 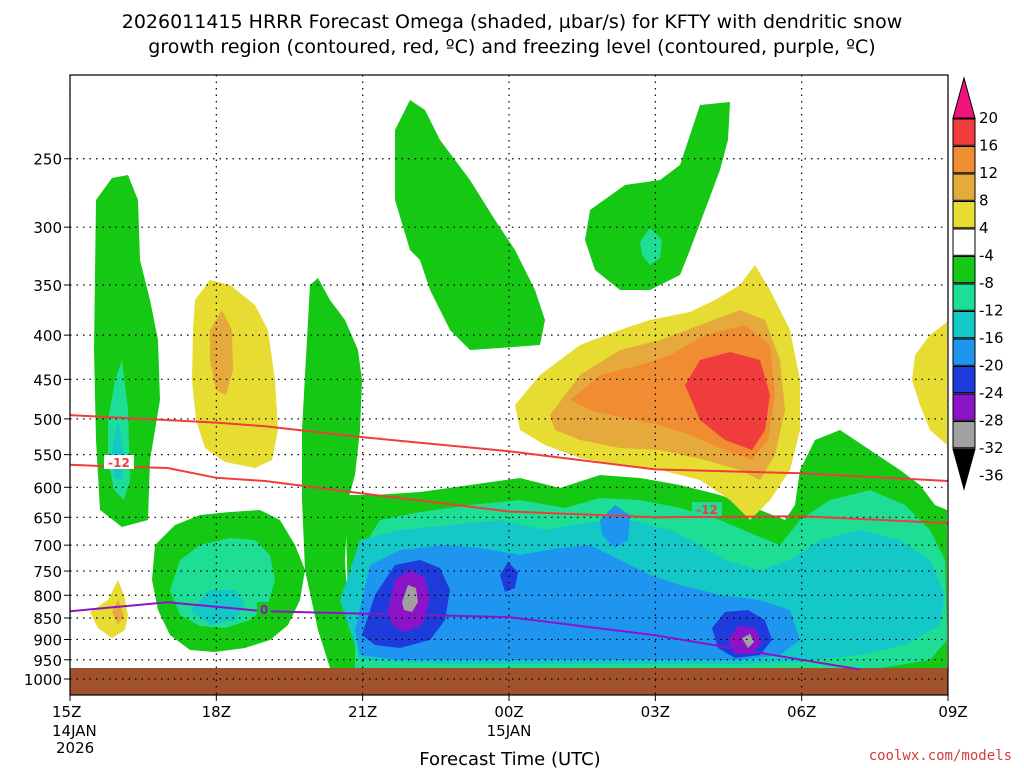 What do you see at coordinates (47, 336) in the screenshot?
I see `y-tick-label: 400` at bounding box center [47, 336].